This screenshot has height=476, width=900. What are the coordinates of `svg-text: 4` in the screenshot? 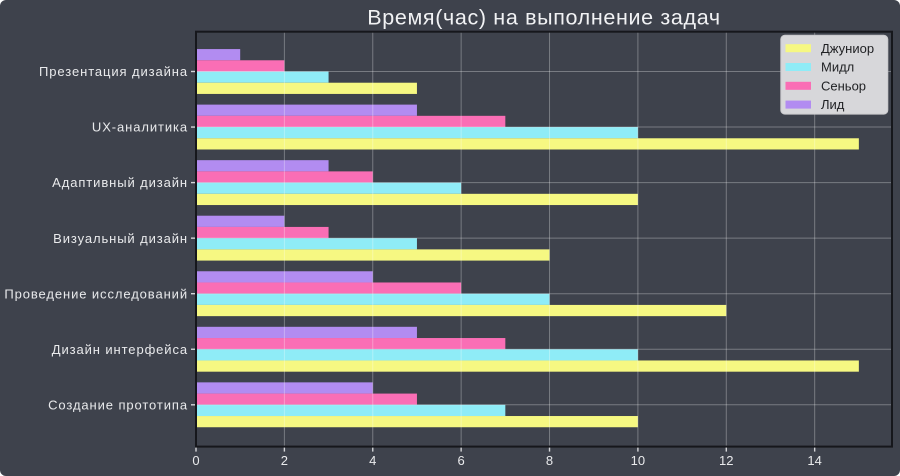 It's located at (372, 460).